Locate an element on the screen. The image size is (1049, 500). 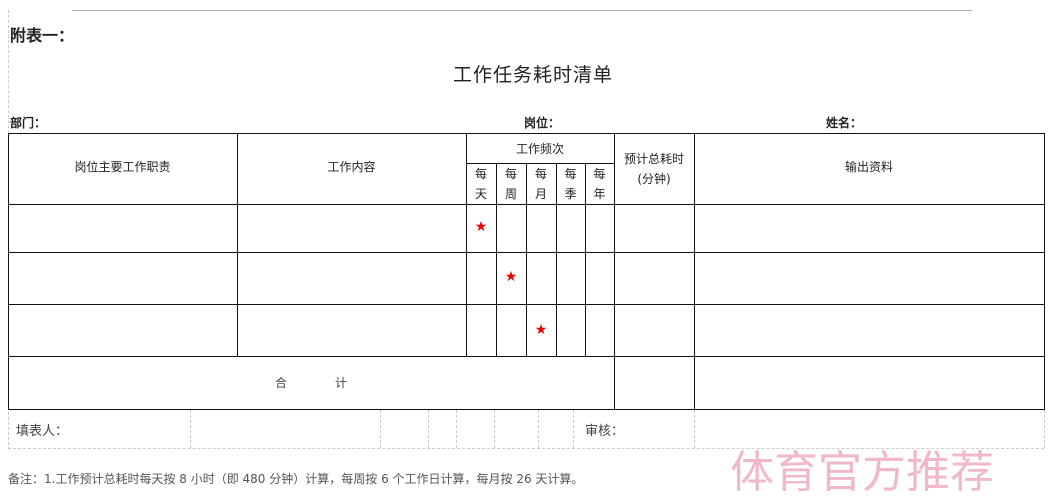
header-output: 输出资料 is located at coordinates (868, 167).